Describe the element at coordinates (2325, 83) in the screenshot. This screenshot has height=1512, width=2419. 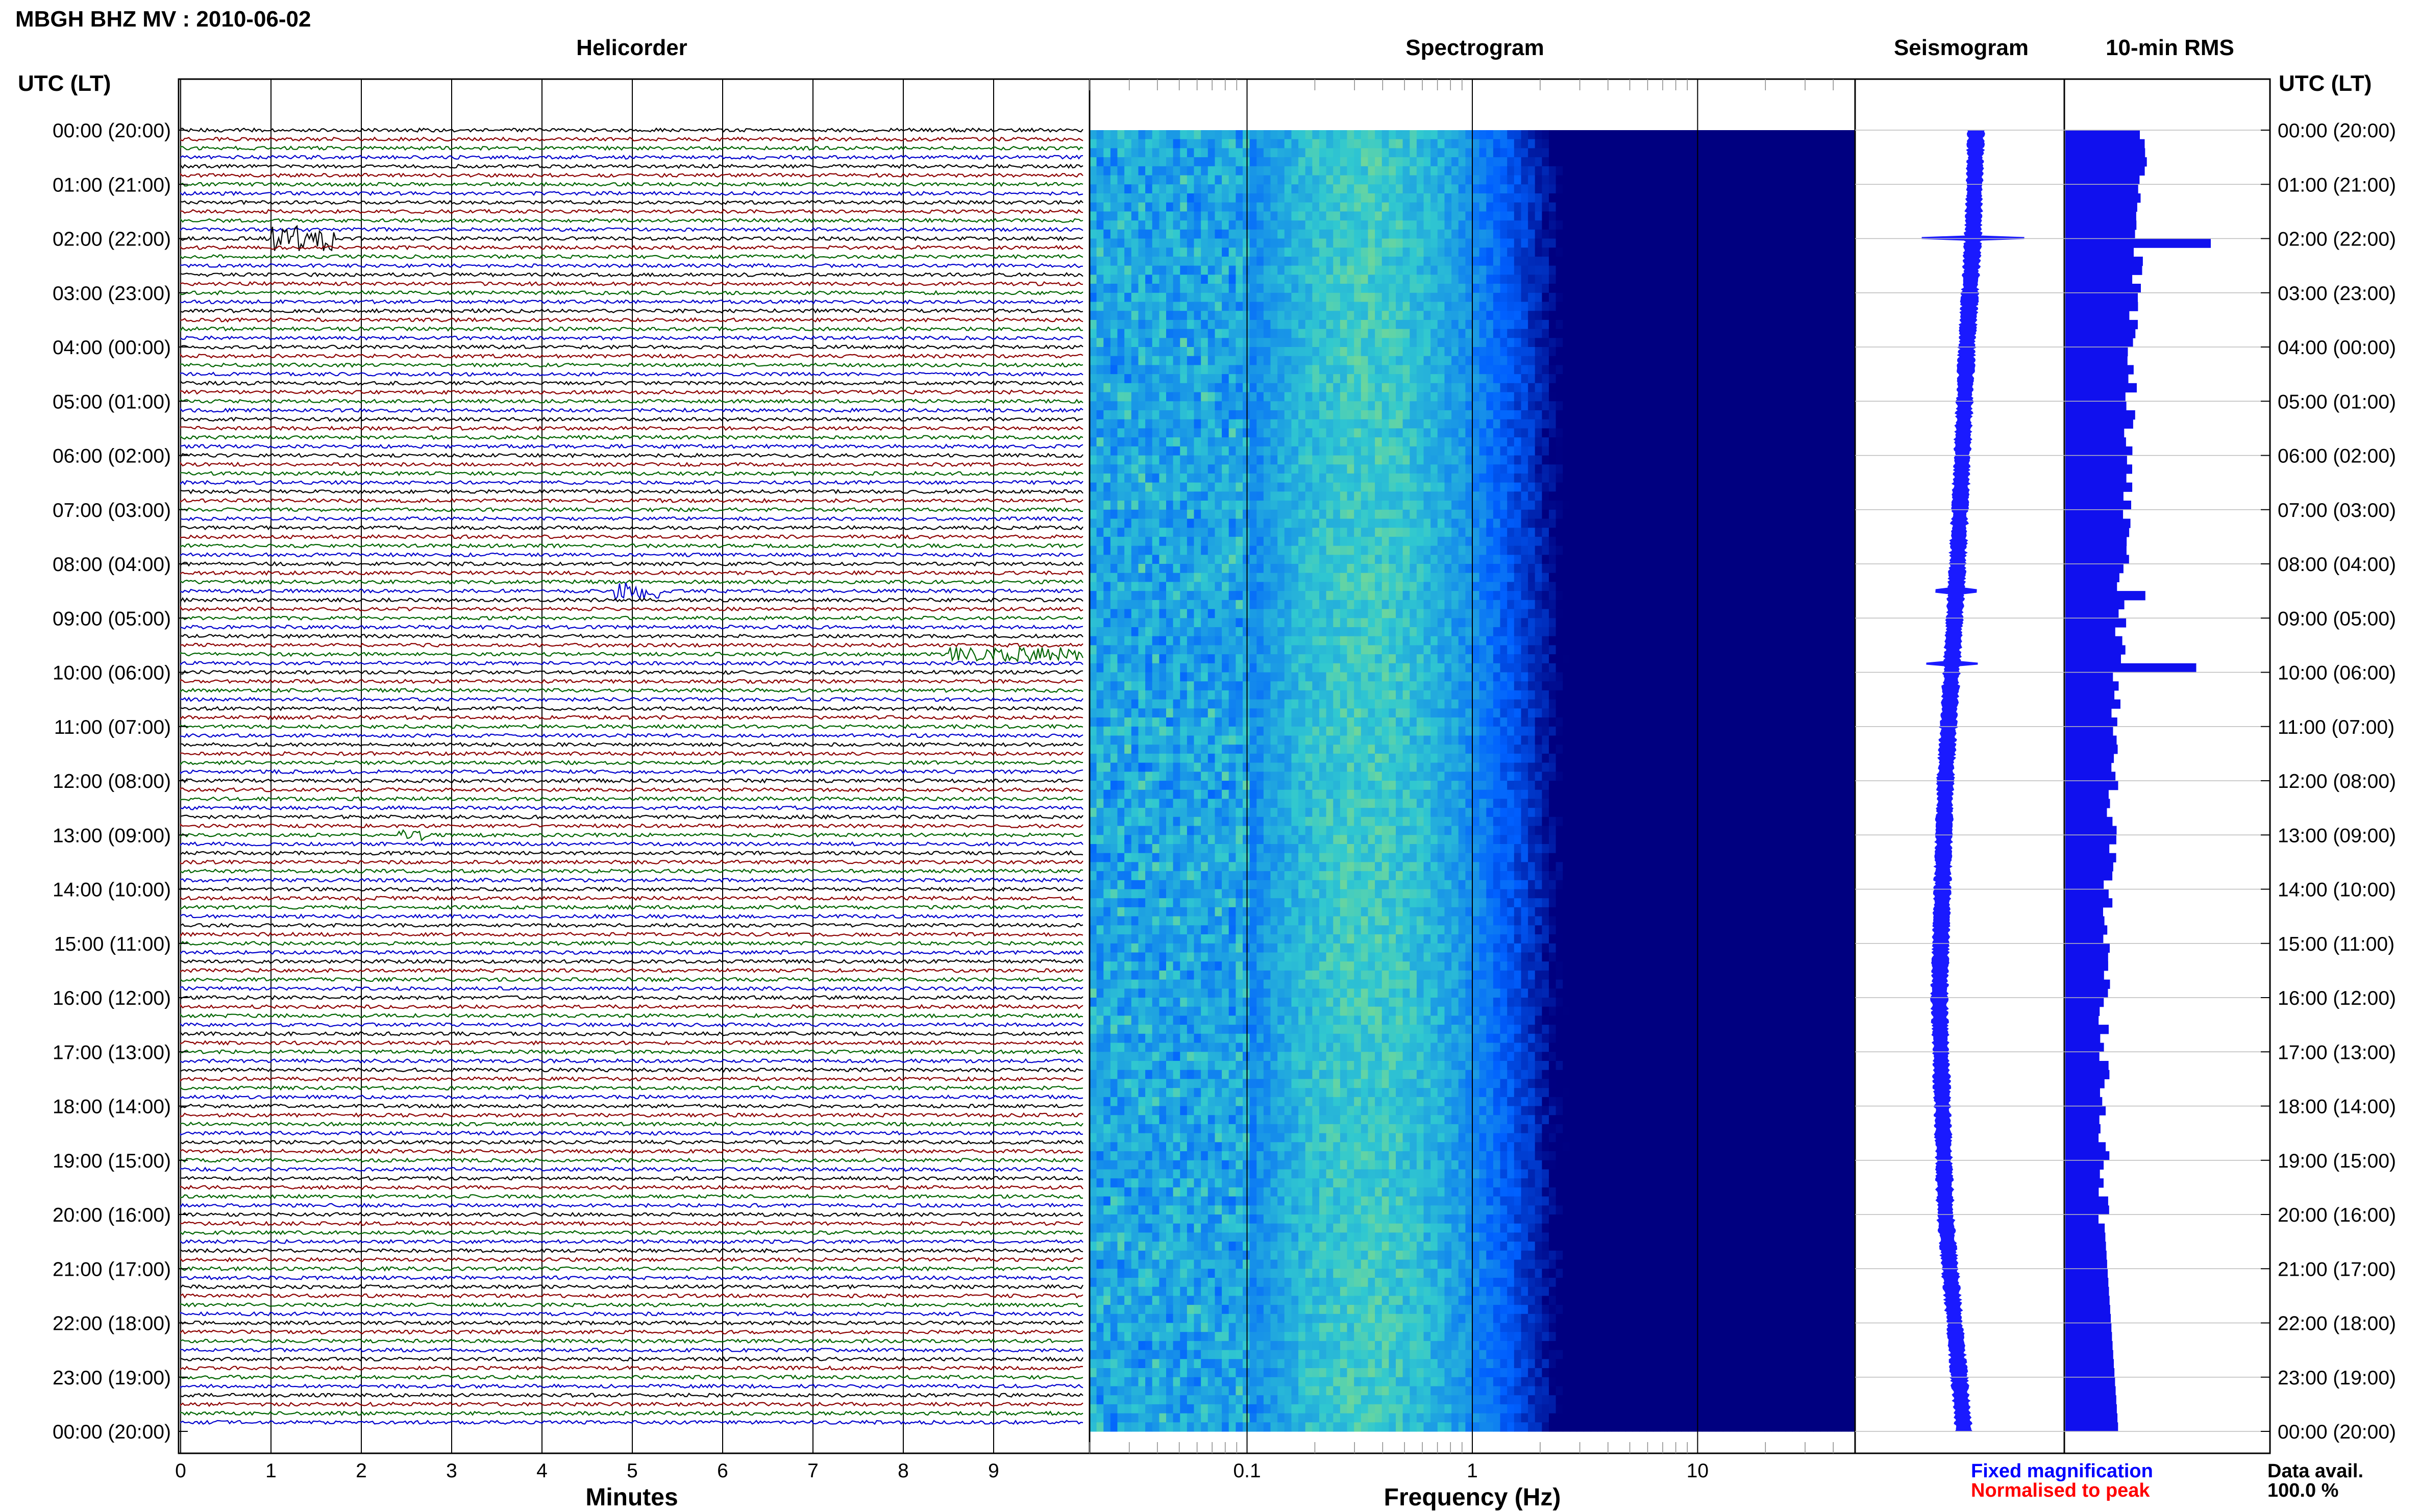
I see `utc-label-right: UTC (LT)` at that location.